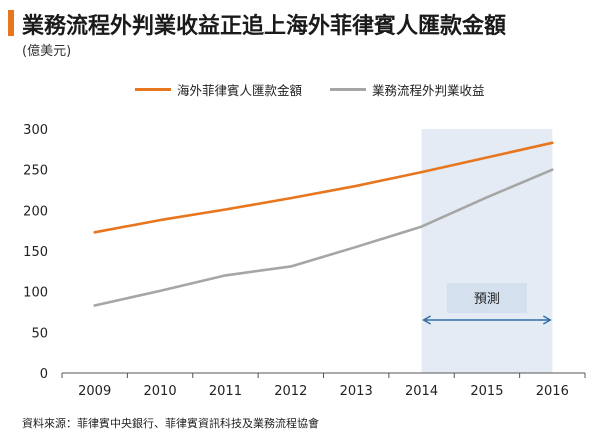 The image size is (600, 438). I want to click on title-accent-bar, so click(11, 23).